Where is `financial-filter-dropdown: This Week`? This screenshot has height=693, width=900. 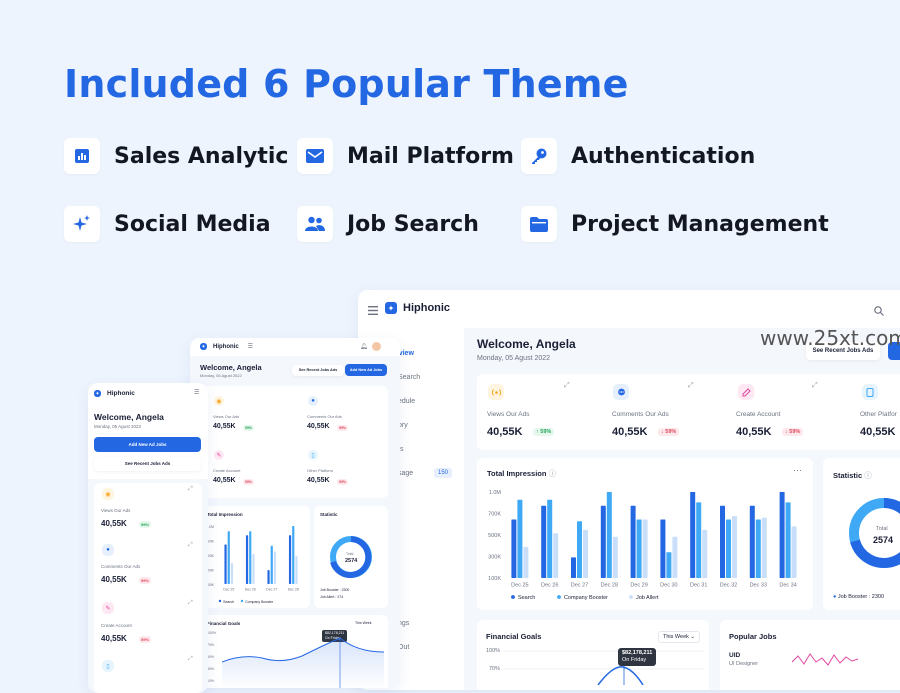 financial-filter-dropdown: This Week is located at coordinates (363, 623).